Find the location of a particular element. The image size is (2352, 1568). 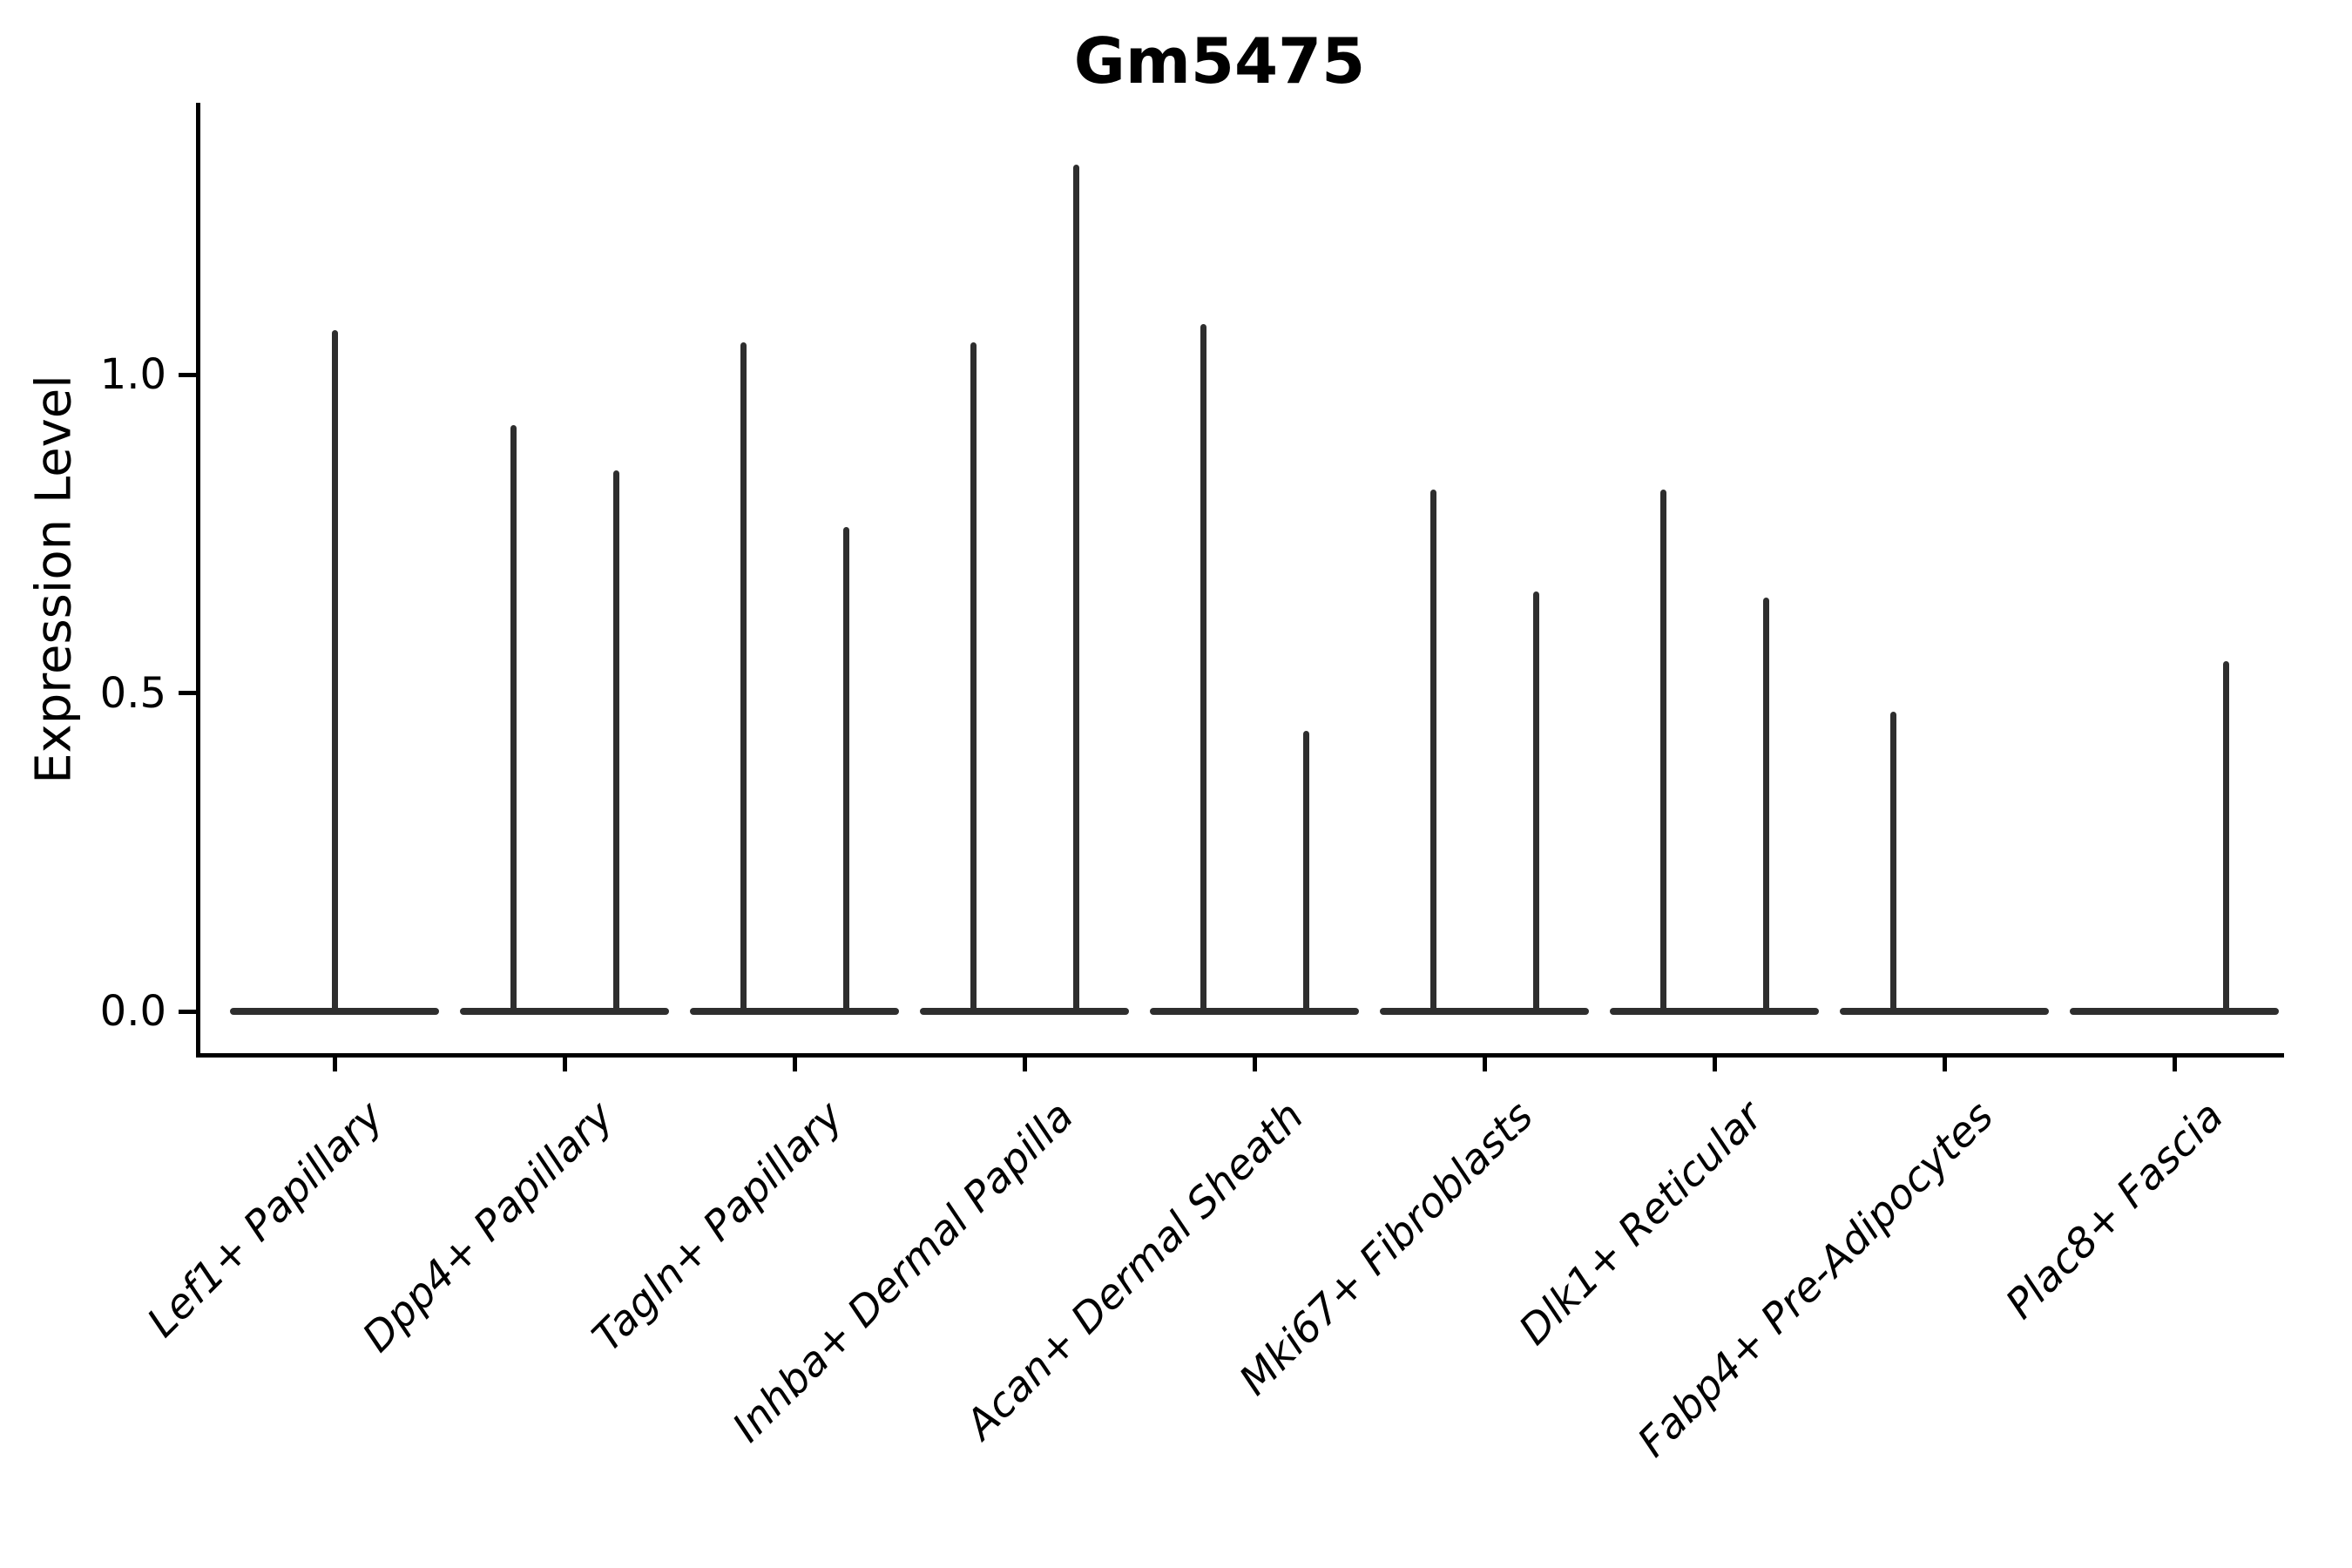

x-tick-label: Lef1+ Papillary is located at coordinates (265, 1219).